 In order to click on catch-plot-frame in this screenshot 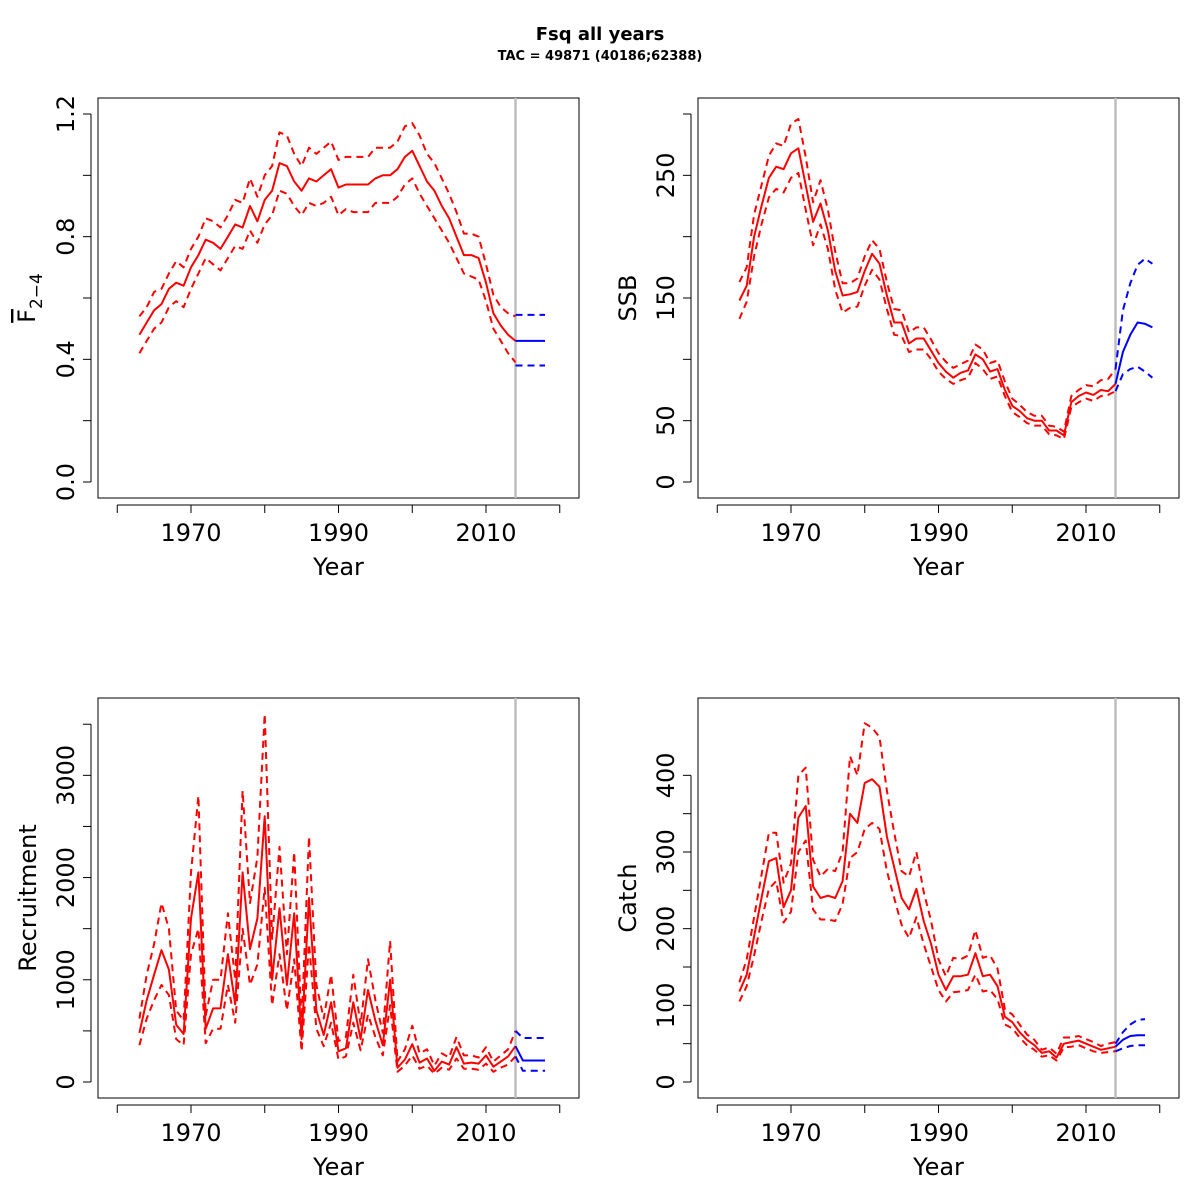, I will do `click(938, 898)`.